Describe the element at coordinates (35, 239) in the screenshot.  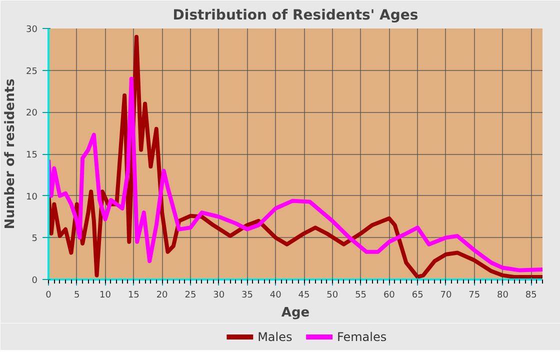
I see `y-tick-label: 5` at that location.